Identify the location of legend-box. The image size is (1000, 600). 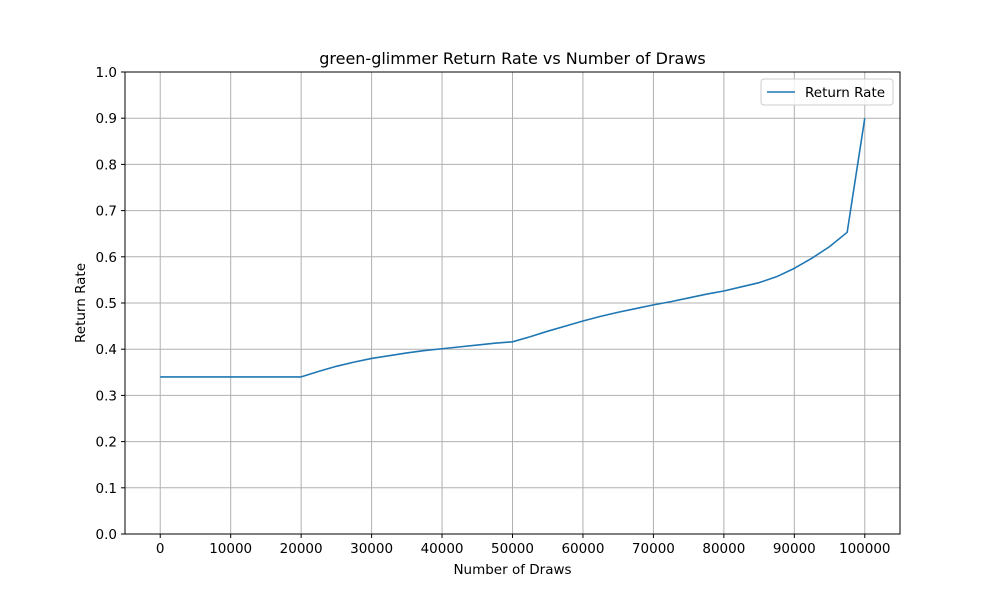
(827, 92).